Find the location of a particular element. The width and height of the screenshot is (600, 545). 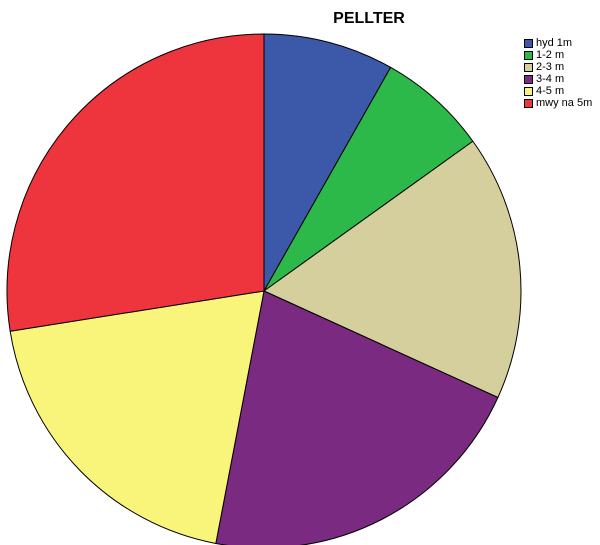

legend-label: 4-5 m is located at coordinates (550, 91).